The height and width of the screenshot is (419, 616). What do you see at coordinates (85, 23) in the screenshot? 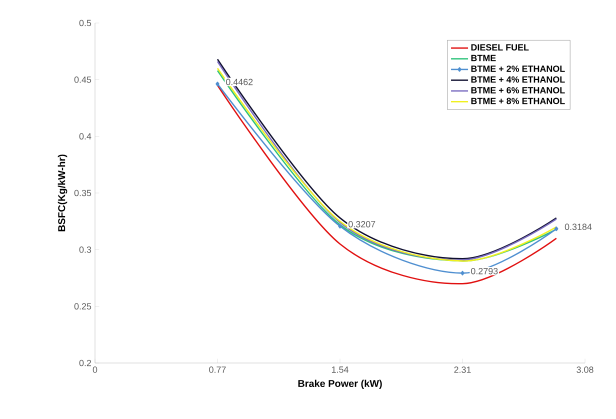
I see `y-tick-label: 0.5` at bounding box center [85, 23].